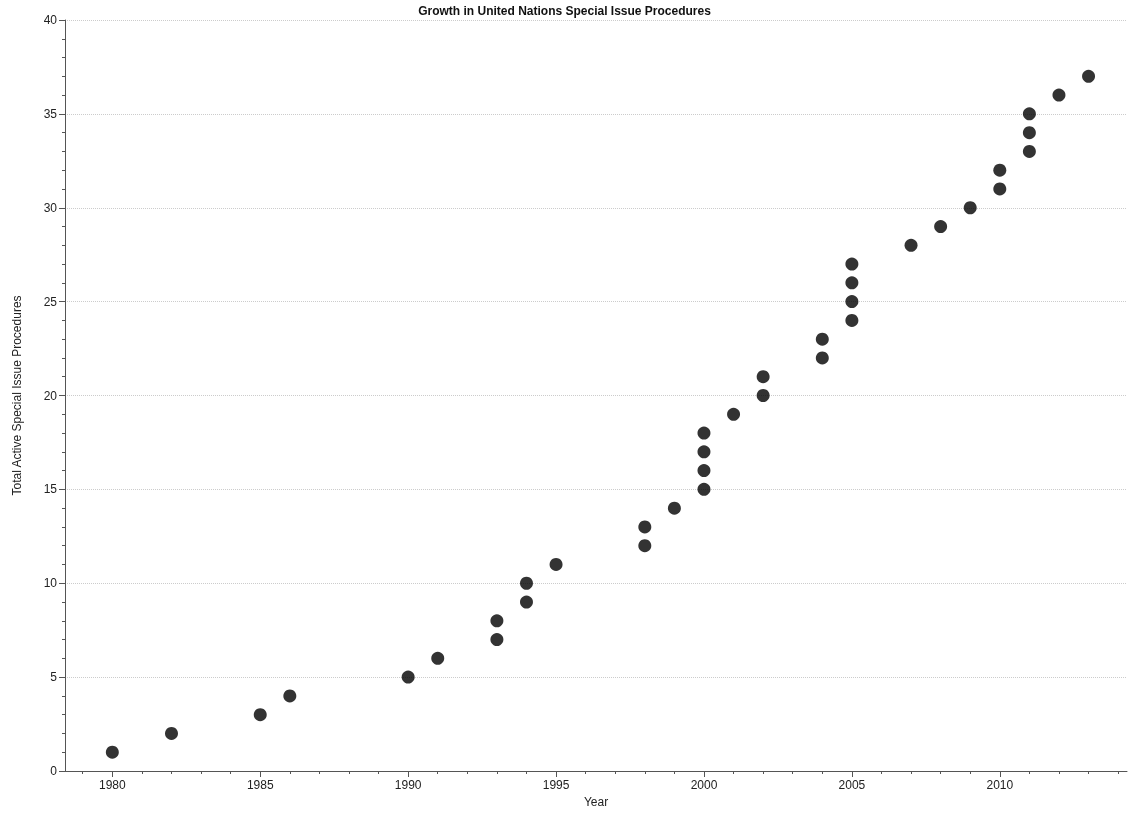 This screenshot has height=814, width=1129. Describe the element at coordinates (50, 301) in the screenshot. I see `y-tick-label: 25` at that location.